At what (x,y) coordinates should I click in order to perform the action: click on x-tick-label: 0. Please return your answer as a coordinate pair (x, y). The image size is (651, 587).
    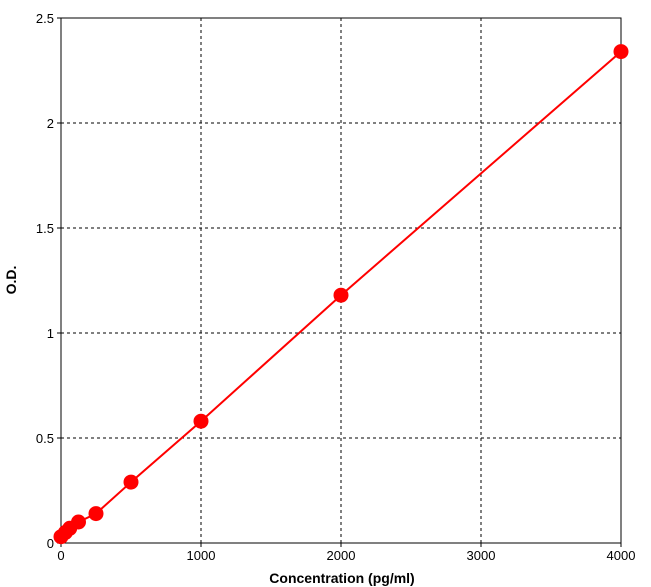
    Looking at the image, I should click on (60, 555).